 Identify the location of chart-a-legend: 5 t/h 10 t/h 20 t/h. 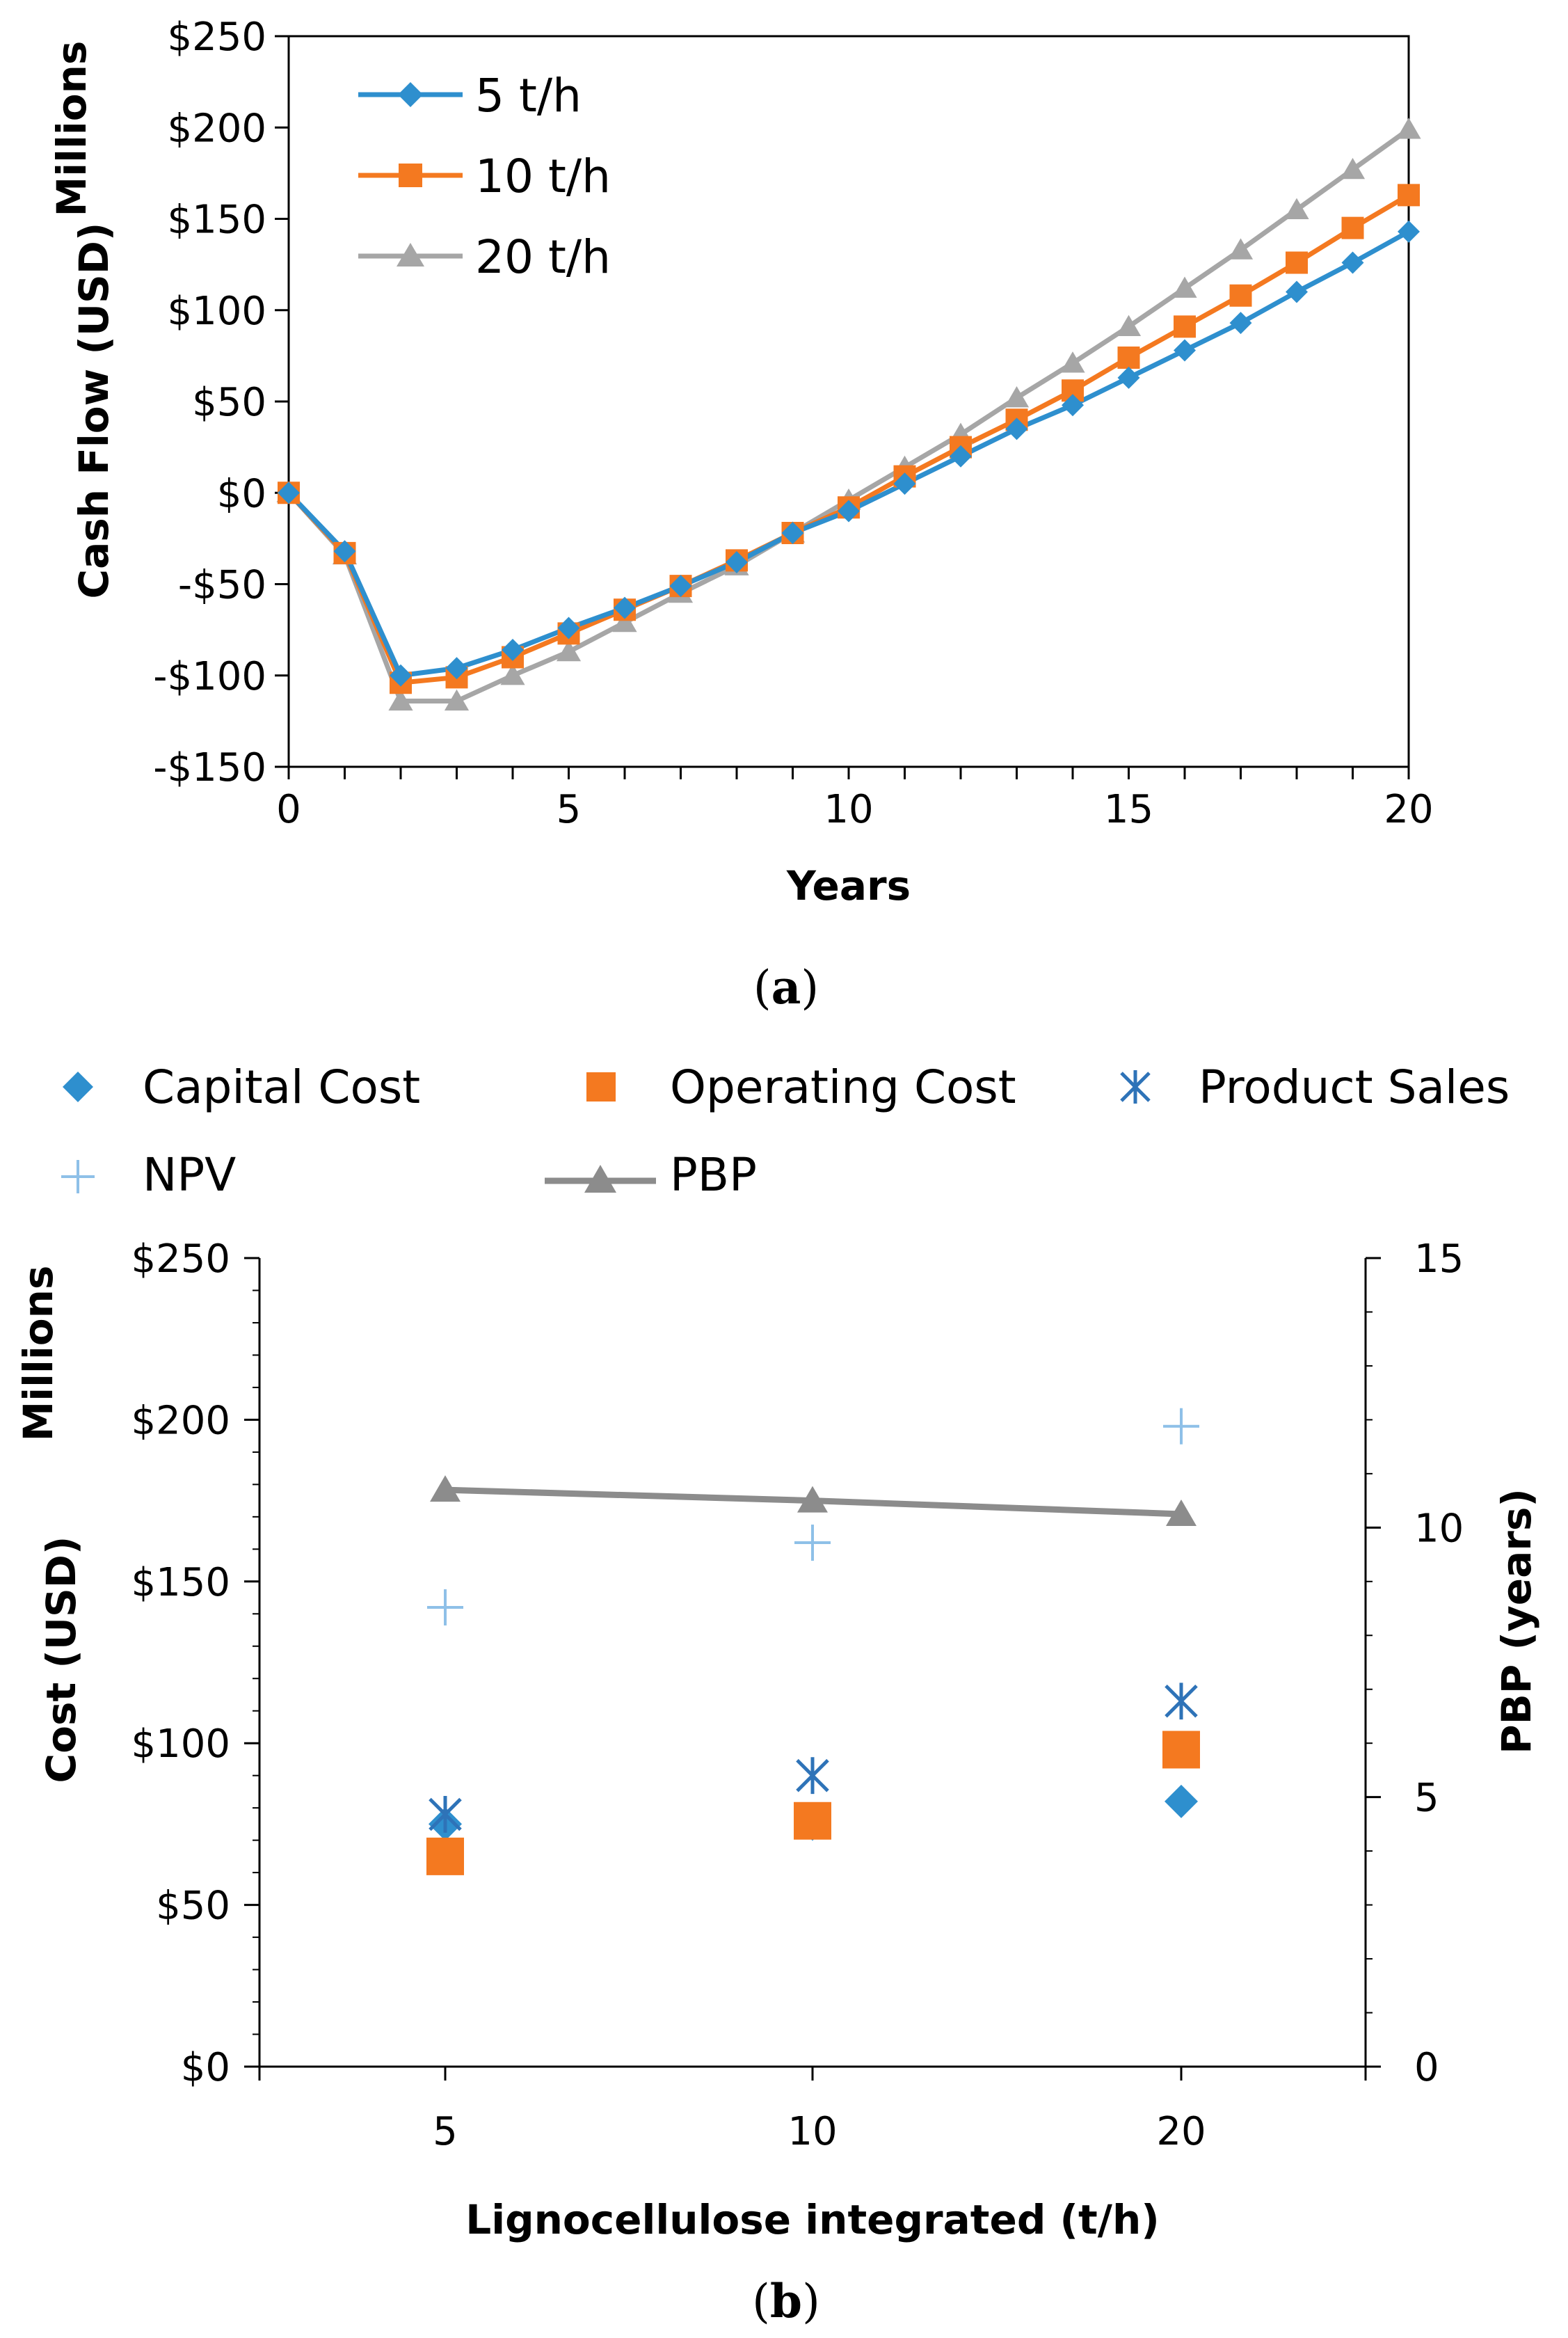
(484, 176).